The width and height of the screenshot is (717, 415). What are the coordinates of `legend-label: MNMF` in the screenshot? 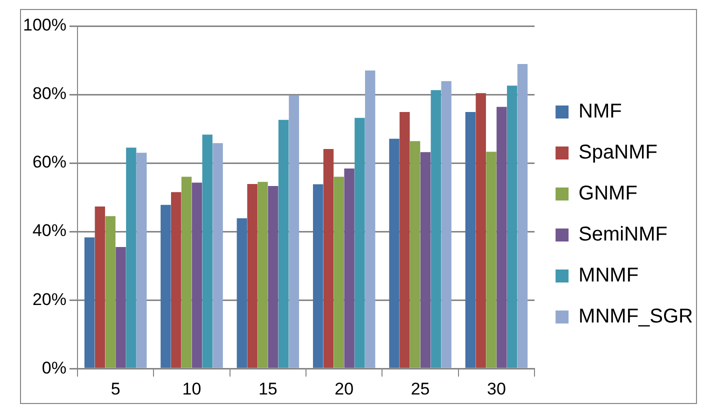 It's located at (608, 275).